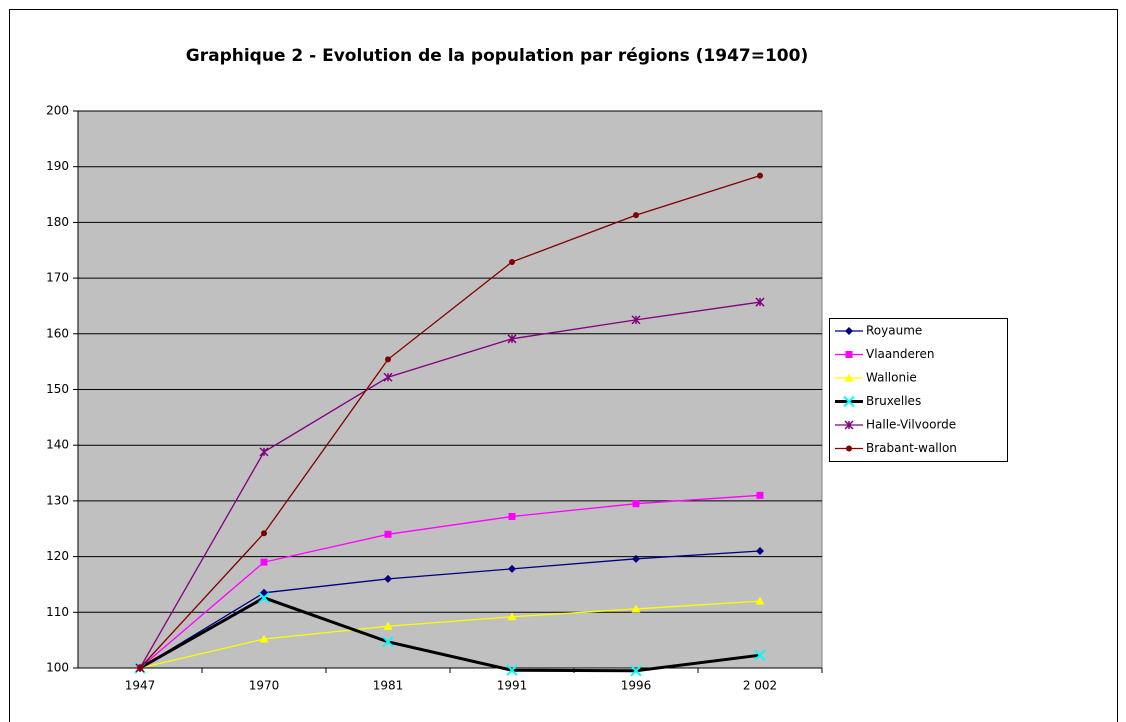 This screenshot has width=1126, height=722. What do you see at coordinates (57, 166) in the screenshot?
I see `y-tick-label: 190` at bounding box center [57, 166].